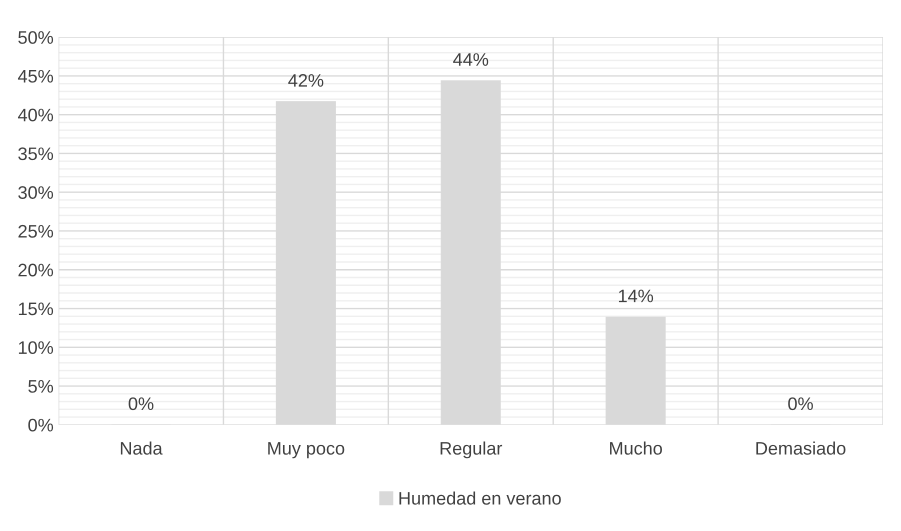 The width and height of the screenshot is (901, 531). Describe the element at coordinates (36, 270) in the screenshot. I see `y-tick-label: 20%` at that location.